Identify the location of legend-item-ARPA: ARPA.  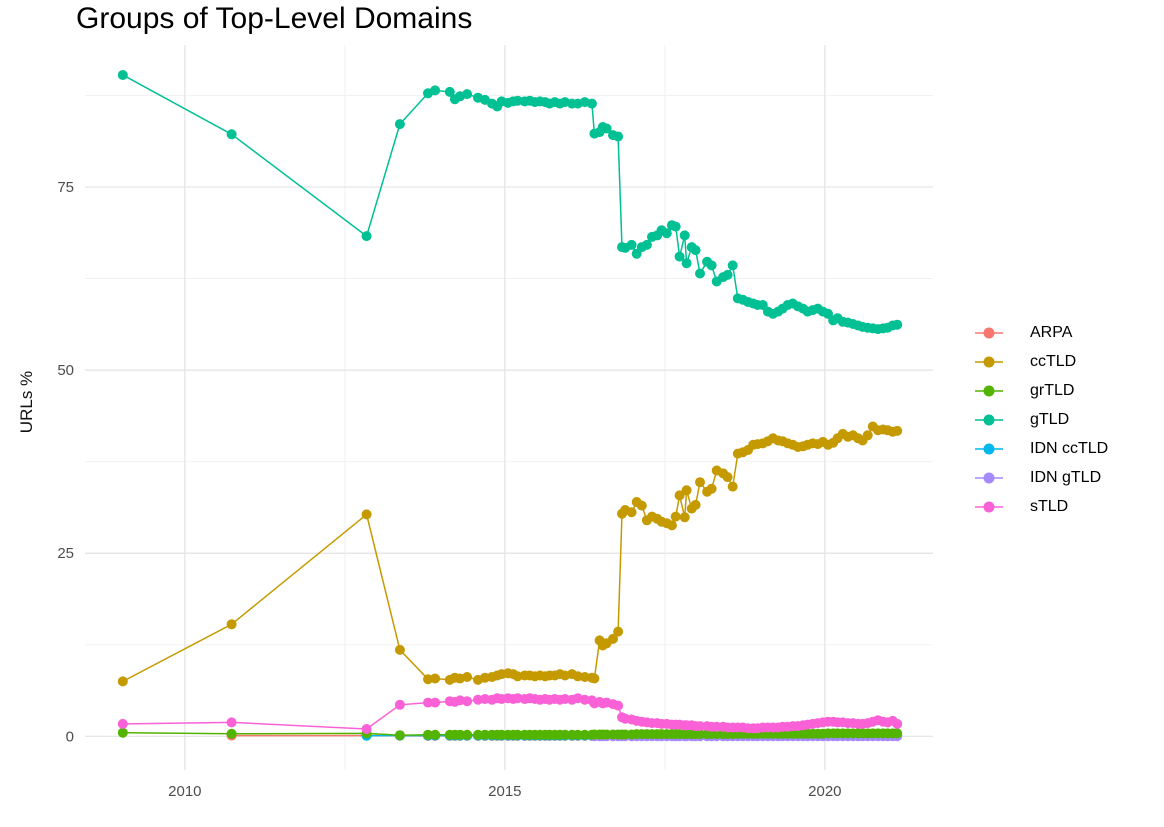
(1041, 332).